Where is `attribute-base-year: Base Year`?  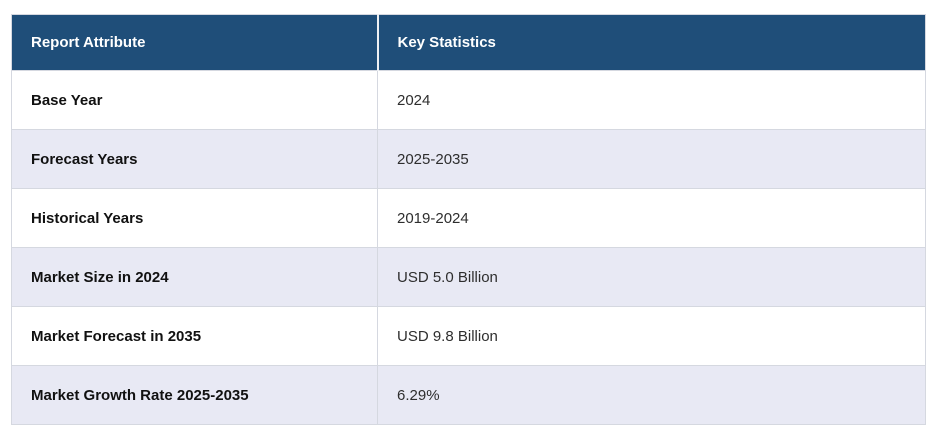
attribute-base-year: Base Year is located at coordinates (194, 100).